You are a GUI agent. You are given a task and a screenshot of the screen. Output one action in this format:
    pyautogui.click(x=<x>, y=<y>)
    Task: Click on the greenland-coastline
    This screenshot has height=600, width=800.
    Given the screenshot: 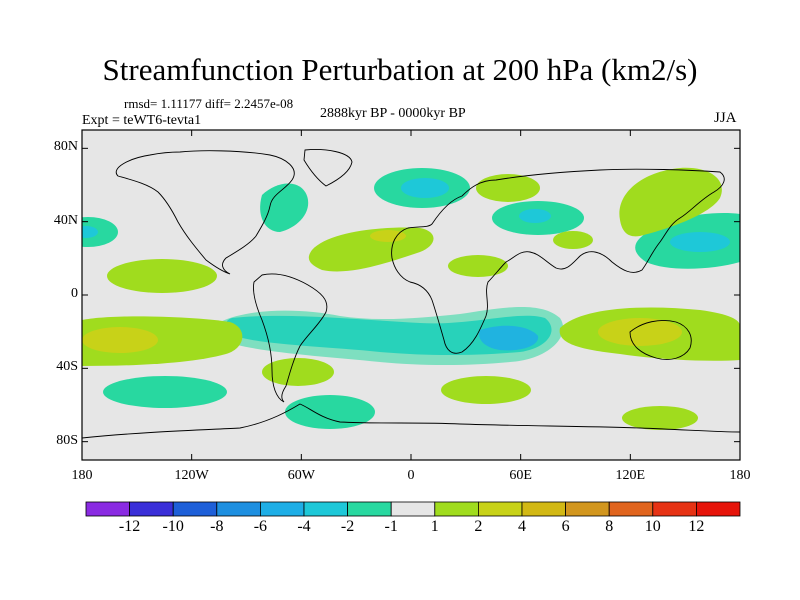 What is the action you would take?
    pyautogui.click(x=328, y=168)
    